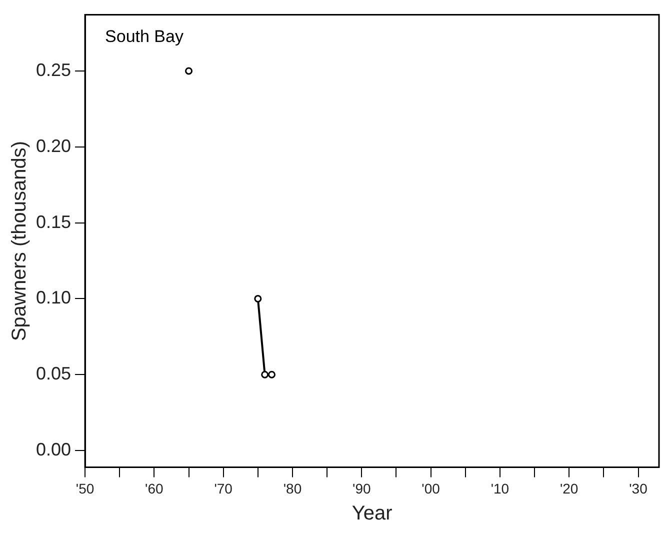 Image resolution: width=668 pixels, height=536 pixels. I want to click on x-tick-label: '00, so click(431, 488).